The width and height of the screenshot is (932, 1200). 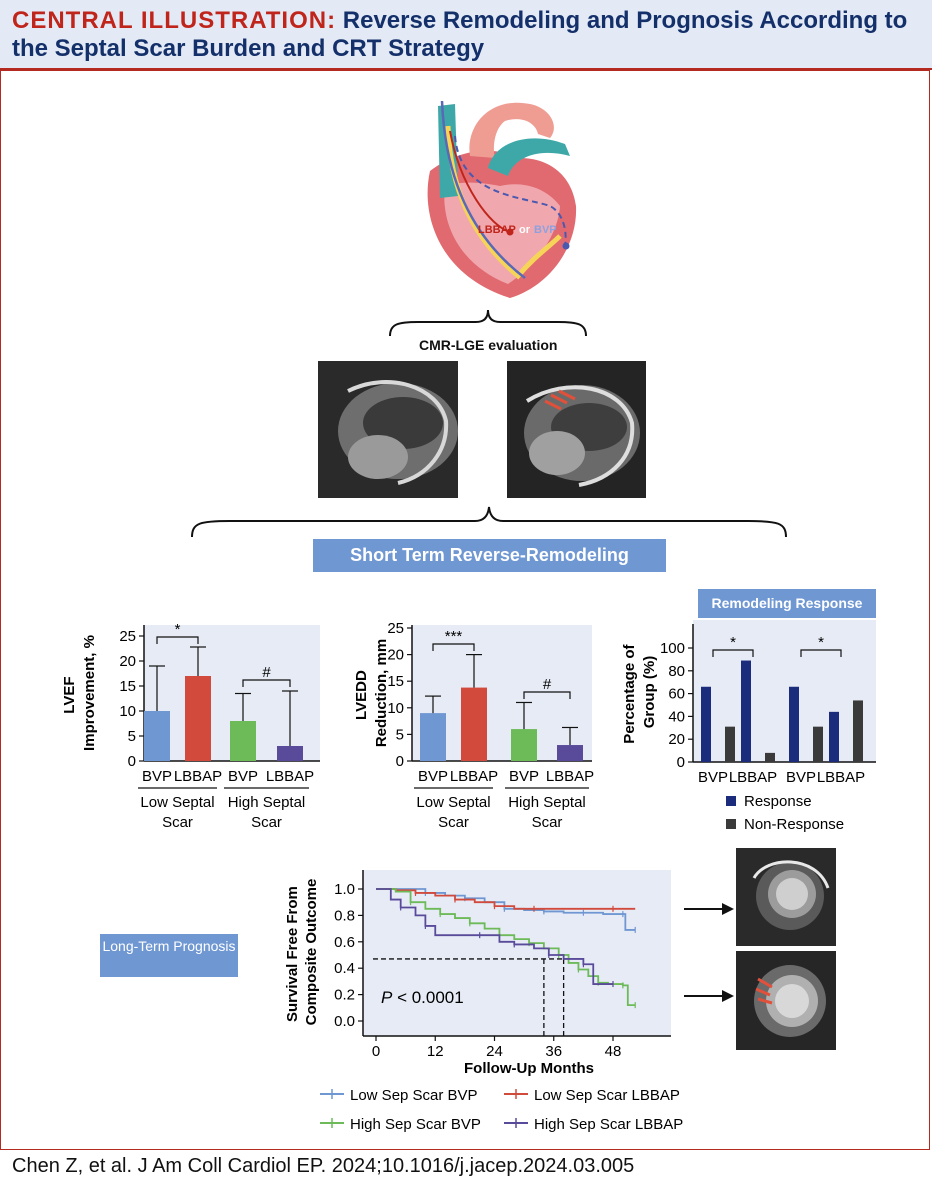 I want to click on y-tick-label: 1.0, so click(x=344, y=889).